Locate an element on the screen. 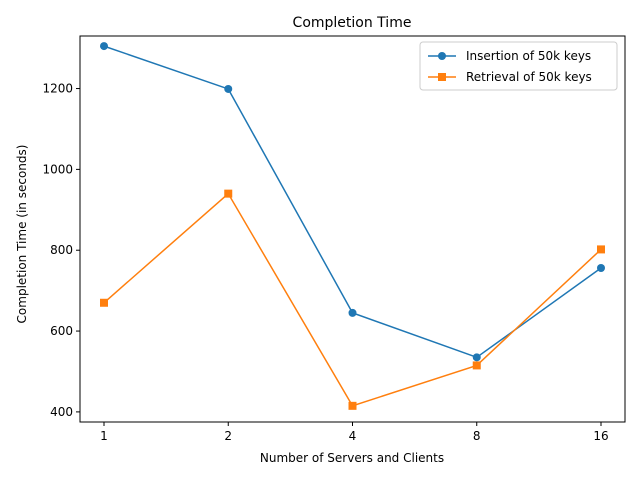 Image resolution: width=640 pixels, height=480 pixels. x-tick-label: 16 is located at coordinates (600, 436).